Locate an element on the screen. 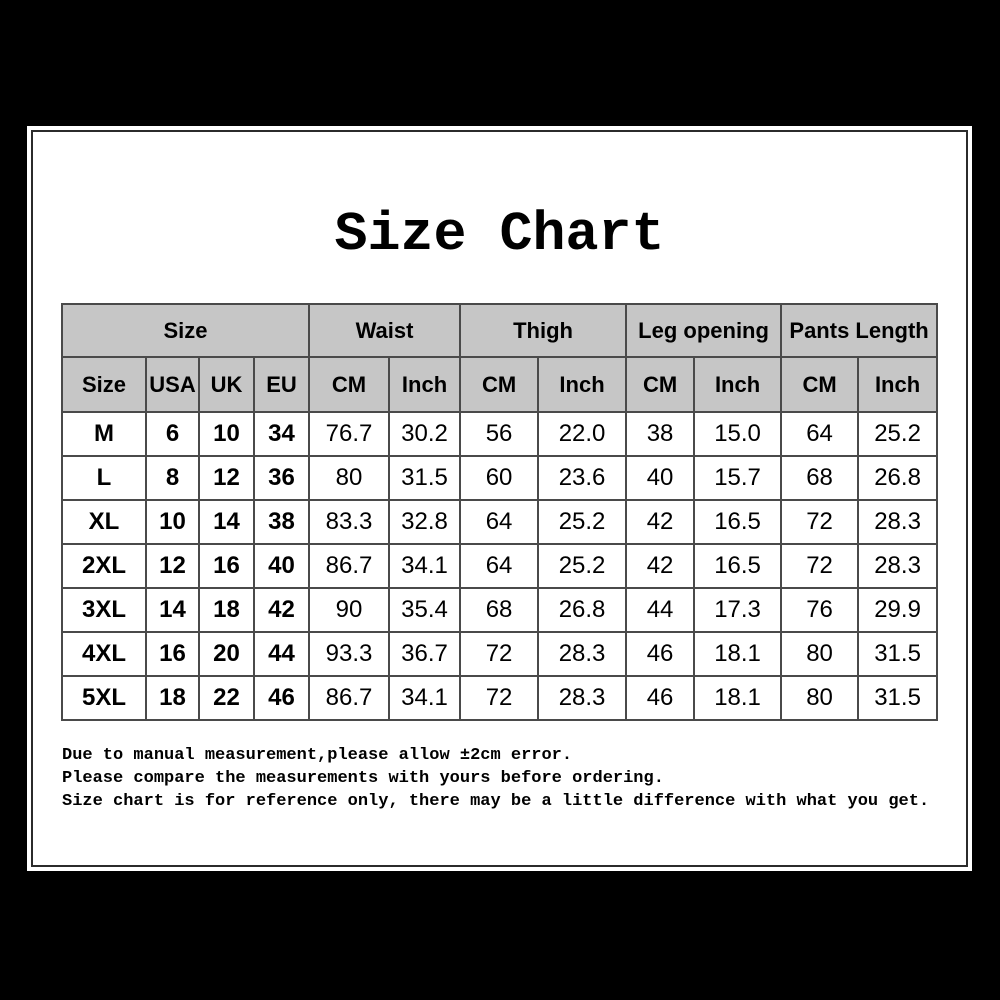  table-cell: 17.3 is located at coordinates (738, 610).